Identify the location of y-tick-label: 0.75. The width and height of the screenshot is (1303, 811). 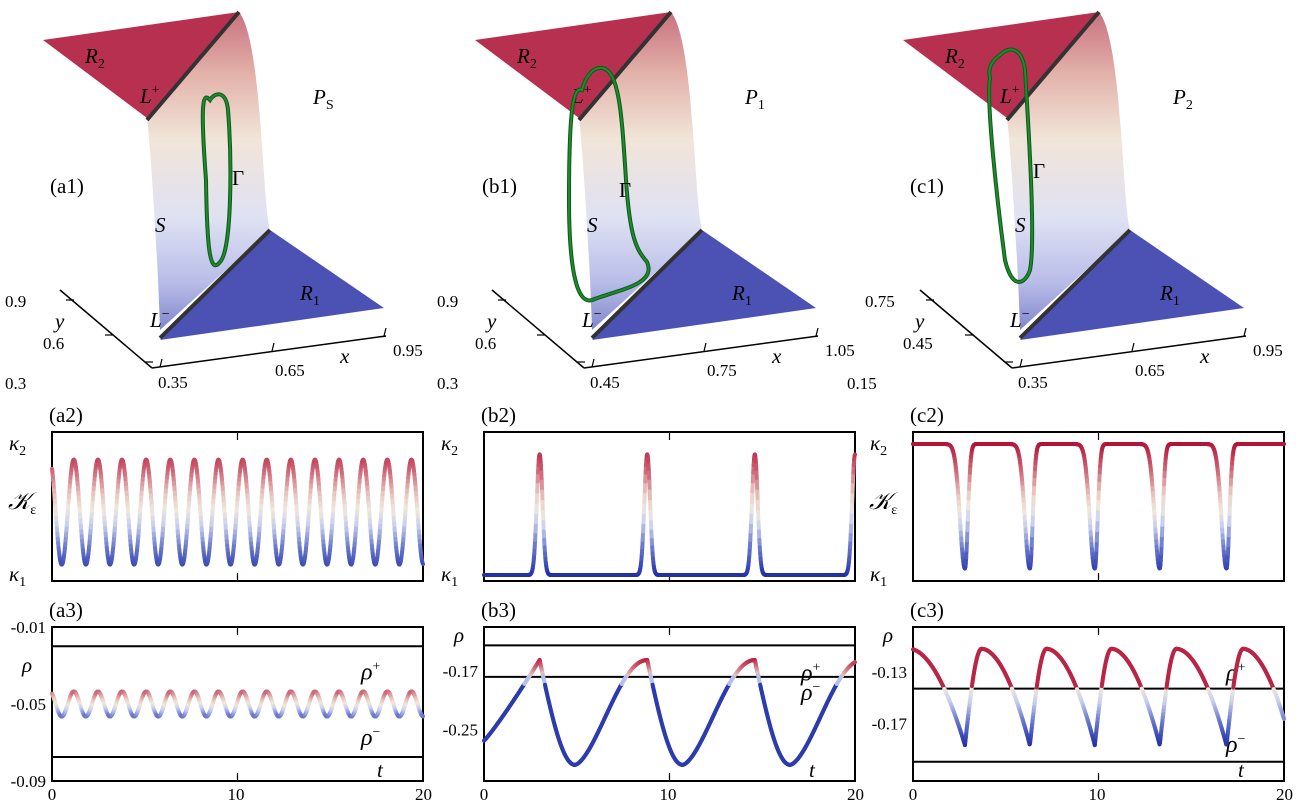
(880, 301).